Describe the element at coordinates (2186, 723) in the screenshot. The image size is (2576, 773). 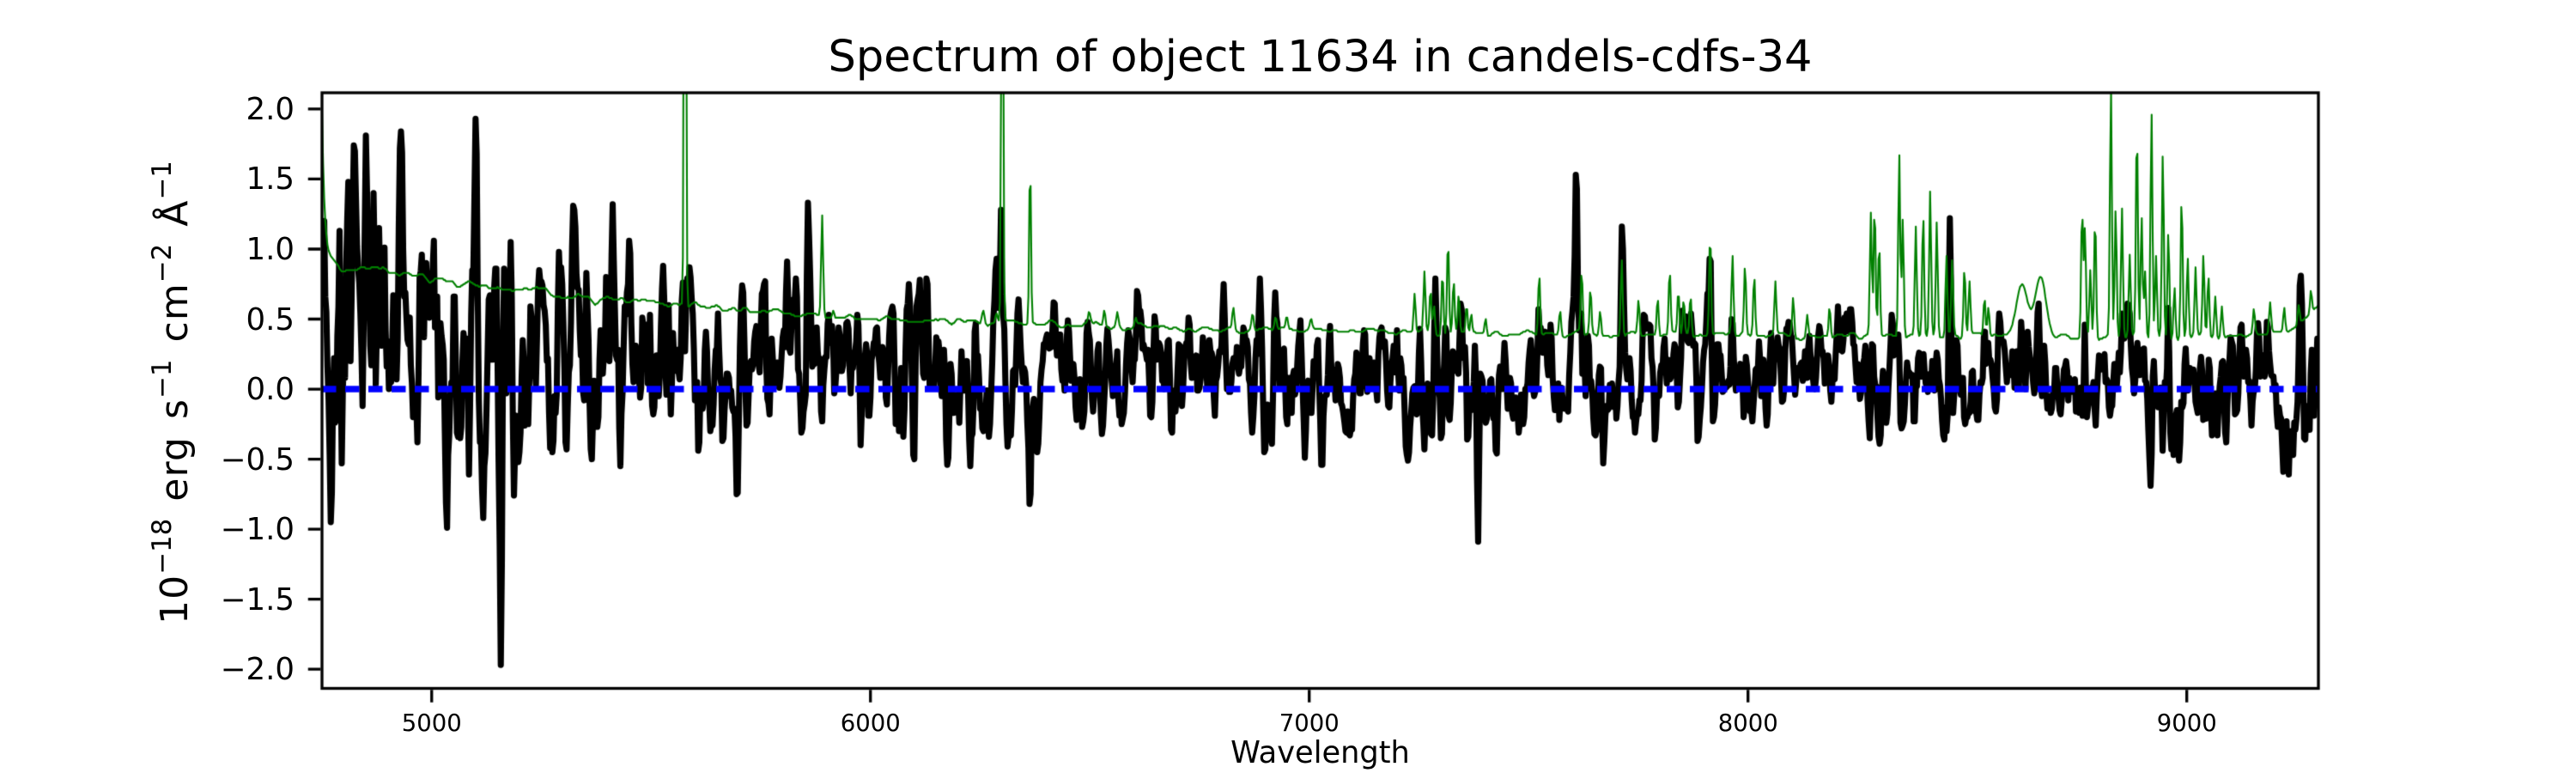
I see `x-tick-label-9000: 9000` at that location.